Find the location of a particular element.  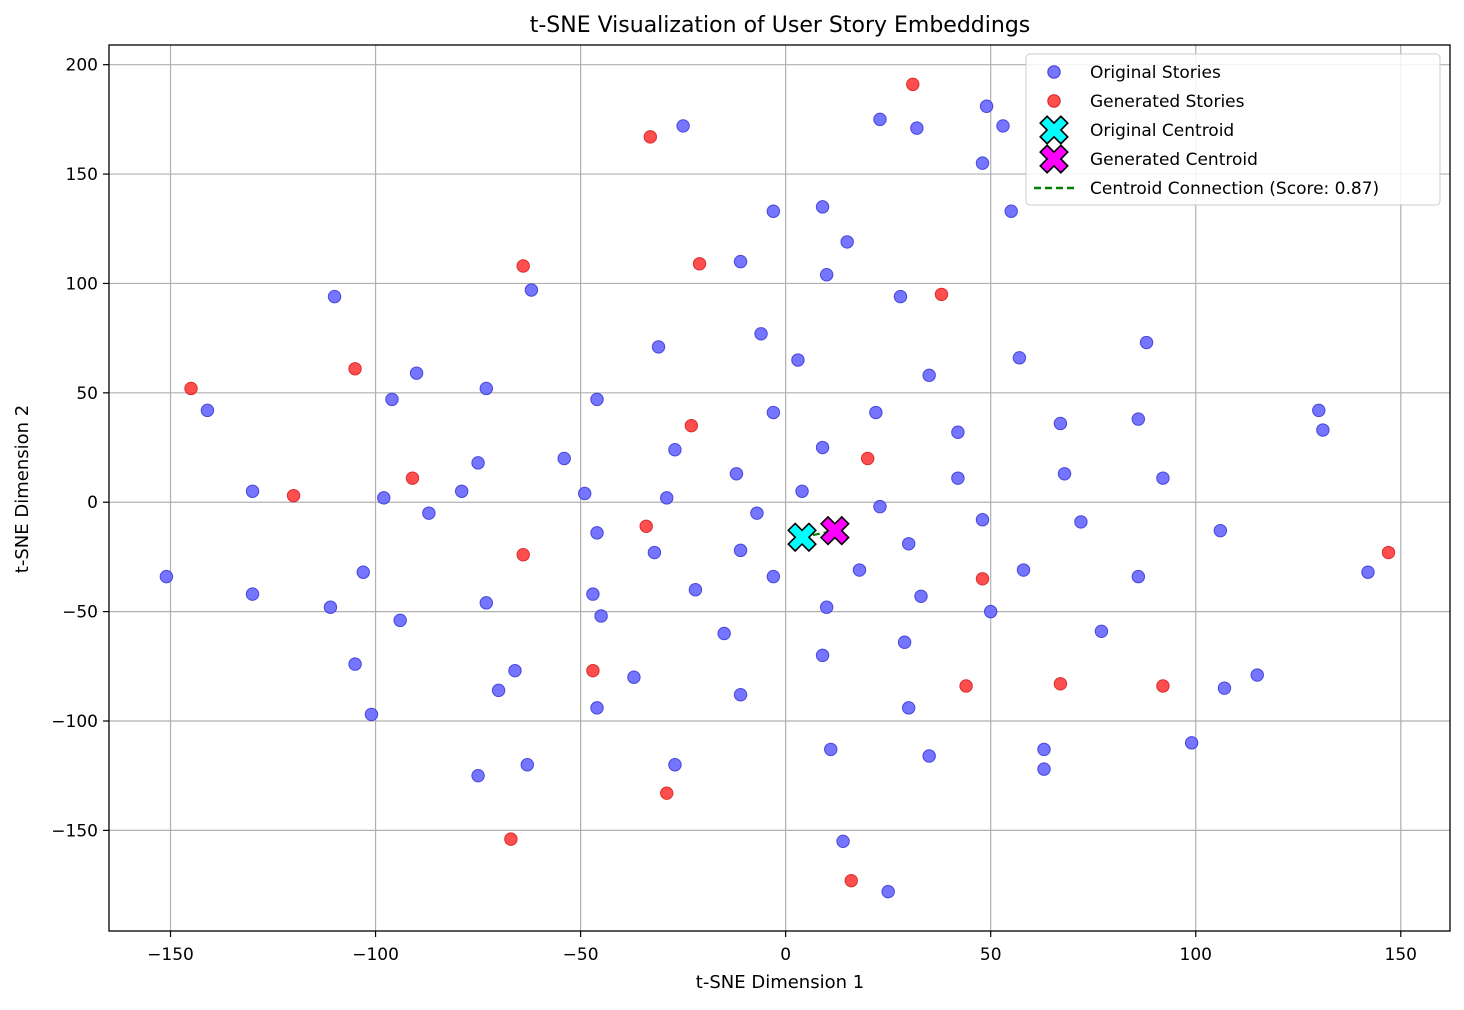

centroid-layer is located at coordinates (818, 534).